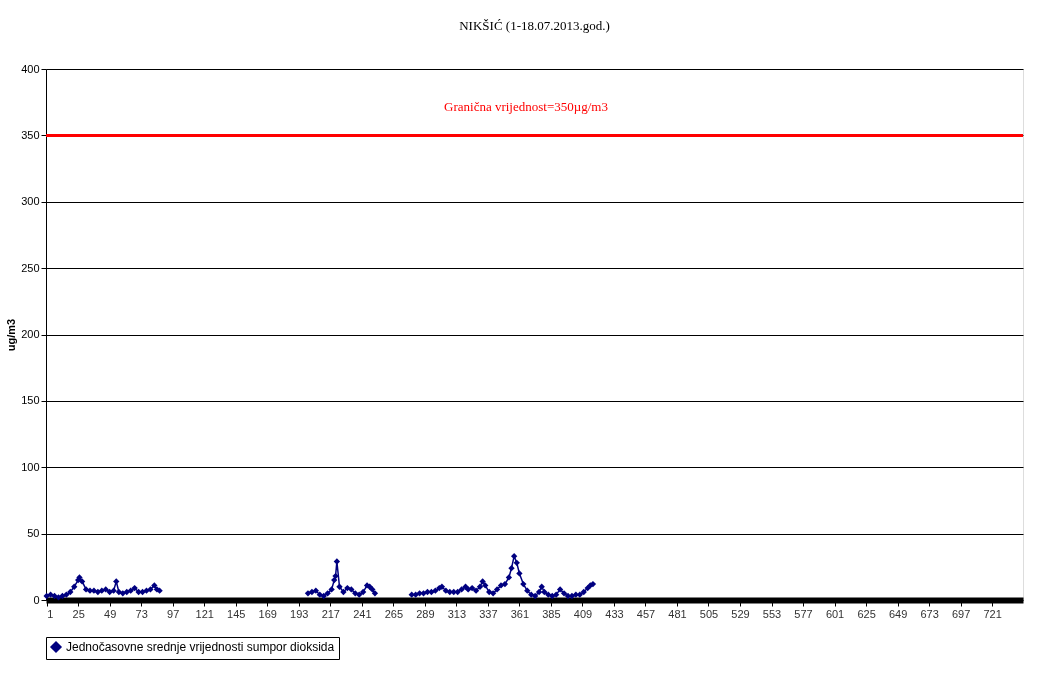  I want to click on x-tick-label: 457, so click(646, 613).